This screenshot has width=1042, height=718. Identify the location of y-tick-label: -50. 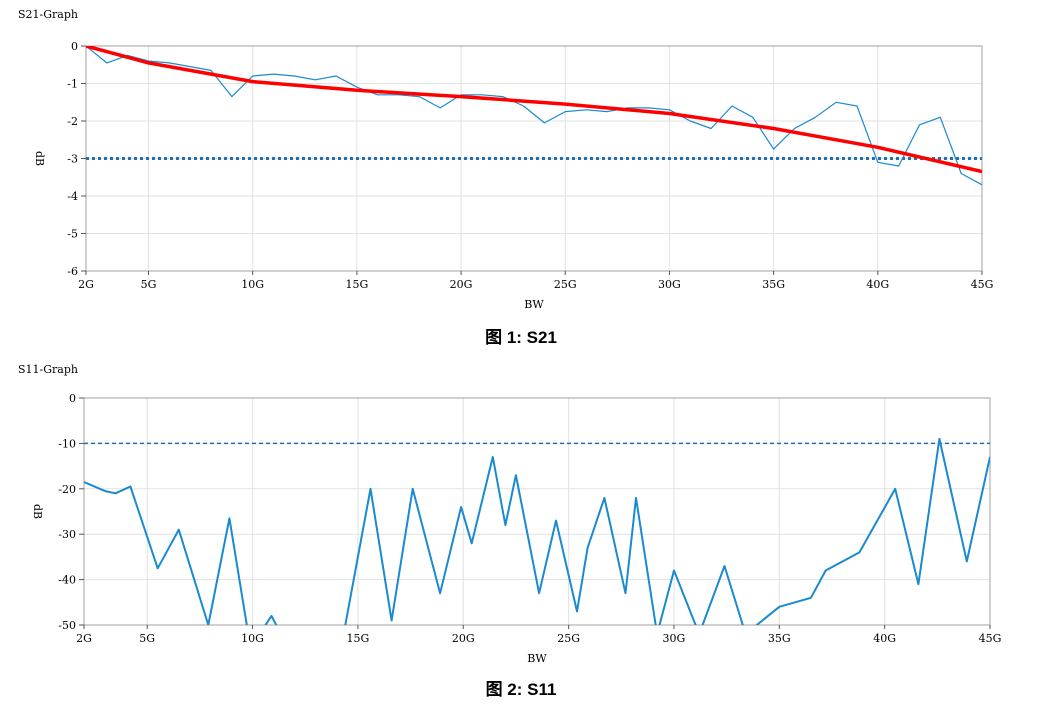
(67, 625).